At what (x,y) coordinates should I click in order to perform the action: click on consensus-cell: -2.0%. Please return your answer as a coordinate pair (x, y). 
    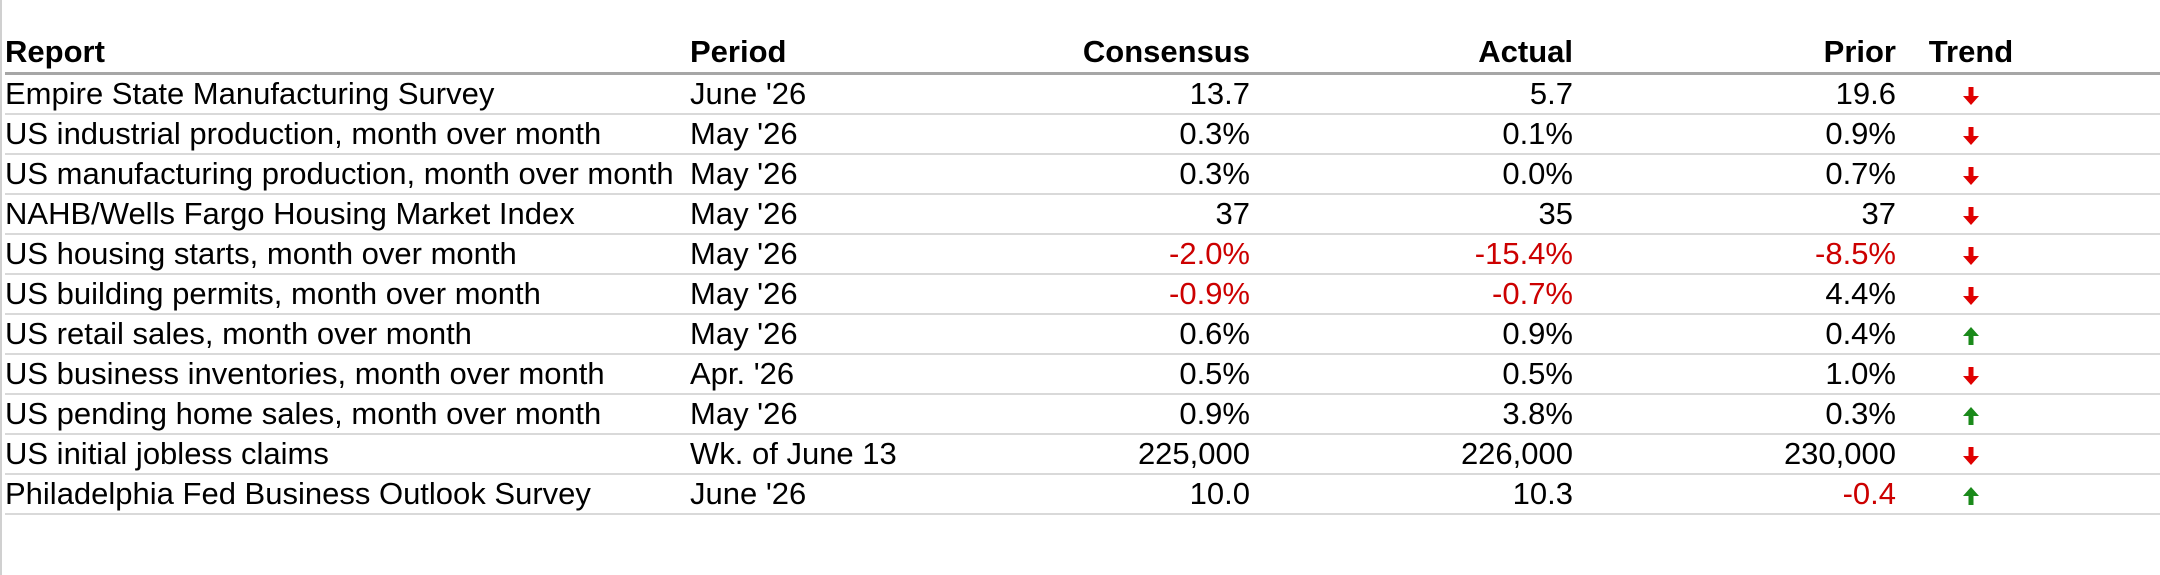
    Looking at the image, I should click on (1077, 254).